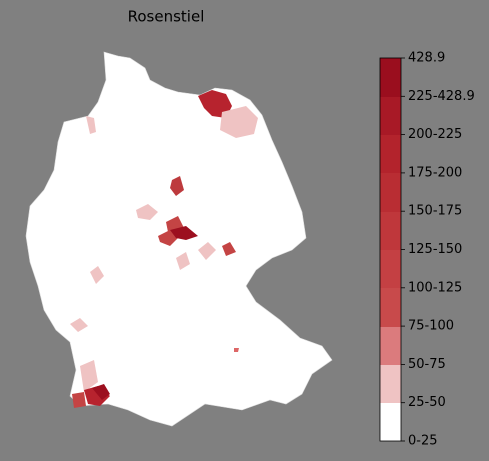  What do you see at coordinates (441, 96) in the screenshot?
I see `colorbar-label: 225-428.9` at bounding box center [441, 96].